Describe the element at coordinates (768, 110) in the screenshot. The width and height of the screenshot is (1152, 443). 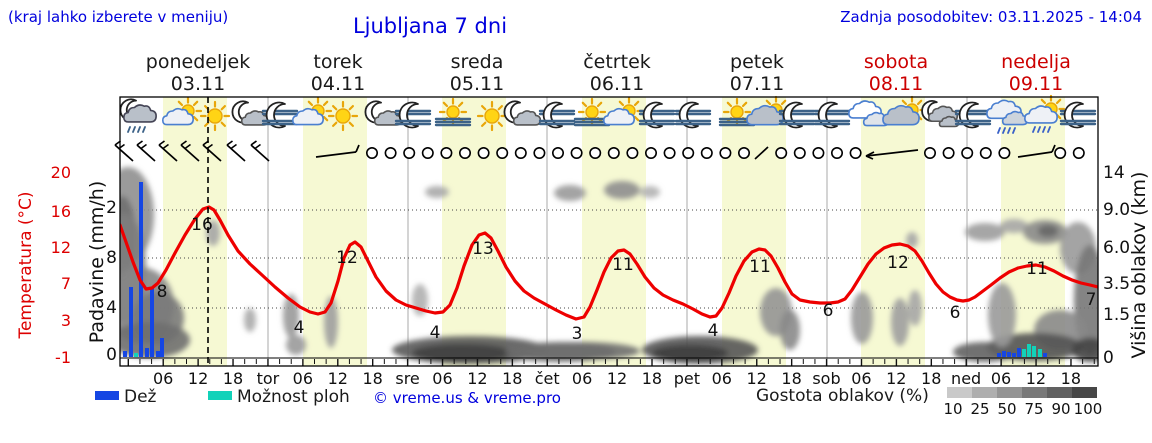
I see `cloud-sun-icon` at that location.